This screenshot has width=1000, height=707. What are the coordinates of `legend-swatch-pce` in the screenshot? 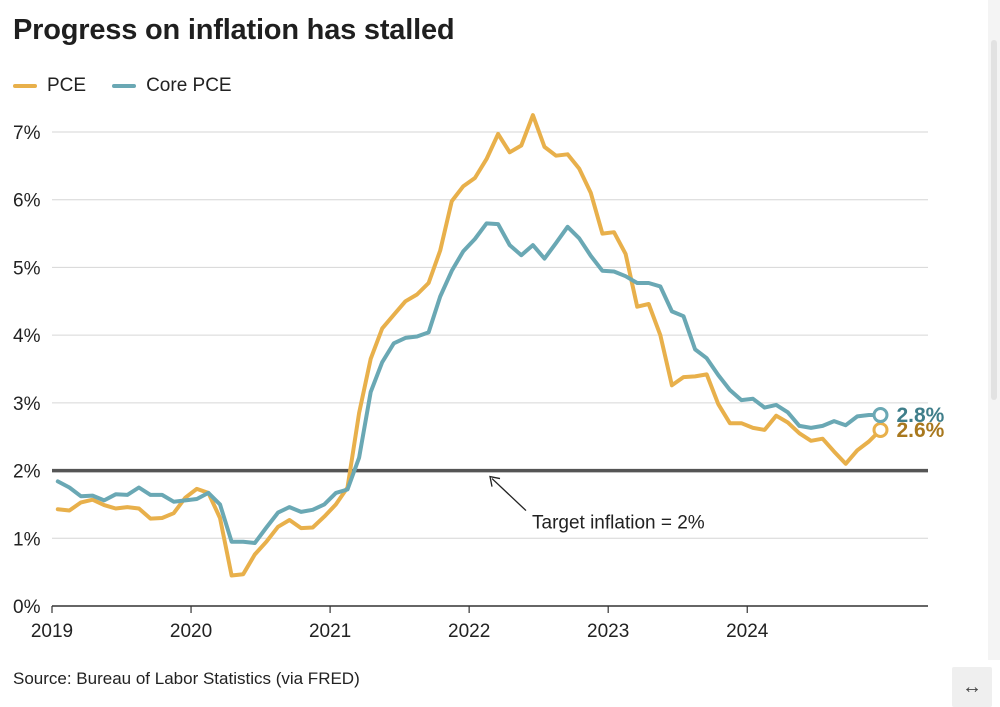 It's located at (25, 86).